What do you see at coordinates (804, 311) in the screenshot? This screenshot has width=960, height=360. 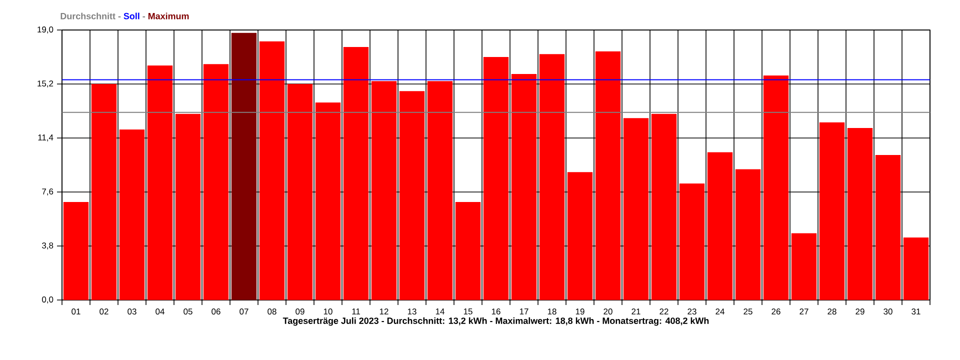 I see `x-tick-label: 27` at bounding box center [804, 311].